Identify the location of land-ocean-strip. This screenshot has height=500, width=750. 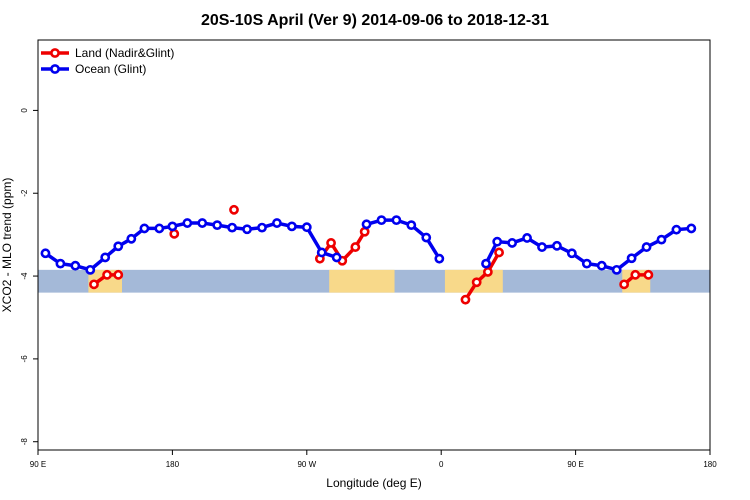
(374, 281).